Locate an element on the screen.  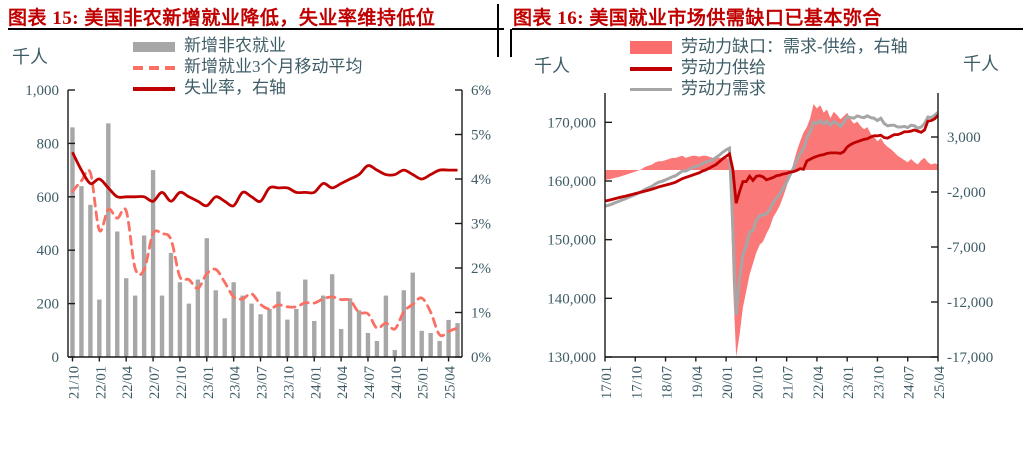
svg-text: 130,000 is located at coordinates (571, 358).